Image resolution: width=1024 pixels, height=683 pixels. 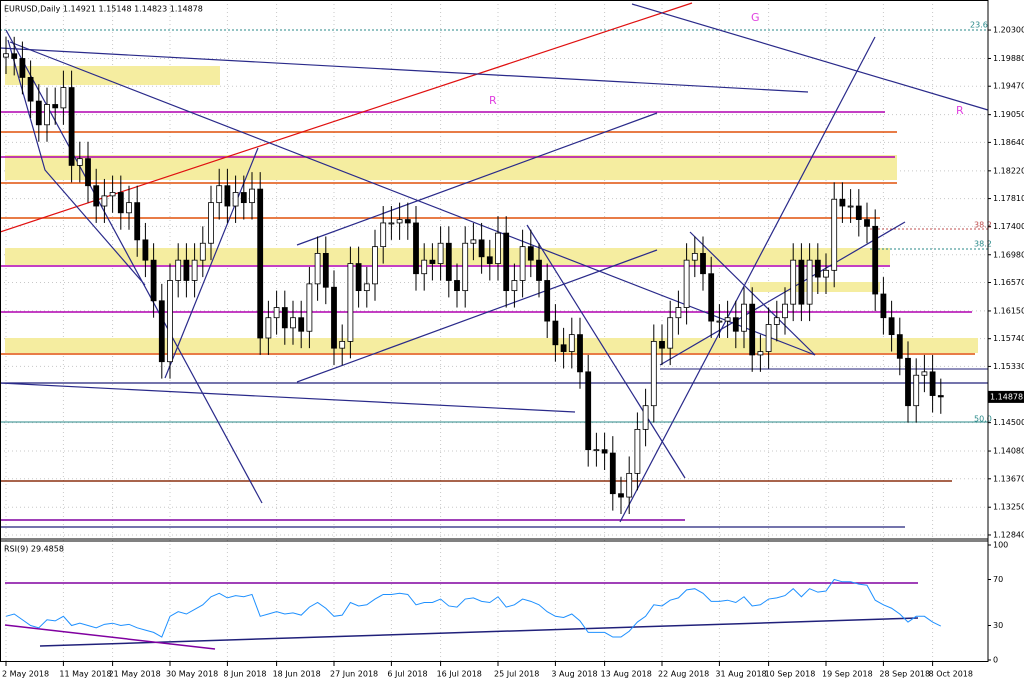 What do you see at coordinates (110, 637) in the screenshot?
I see `rsi-trendline` at bounding box center [110, 637].